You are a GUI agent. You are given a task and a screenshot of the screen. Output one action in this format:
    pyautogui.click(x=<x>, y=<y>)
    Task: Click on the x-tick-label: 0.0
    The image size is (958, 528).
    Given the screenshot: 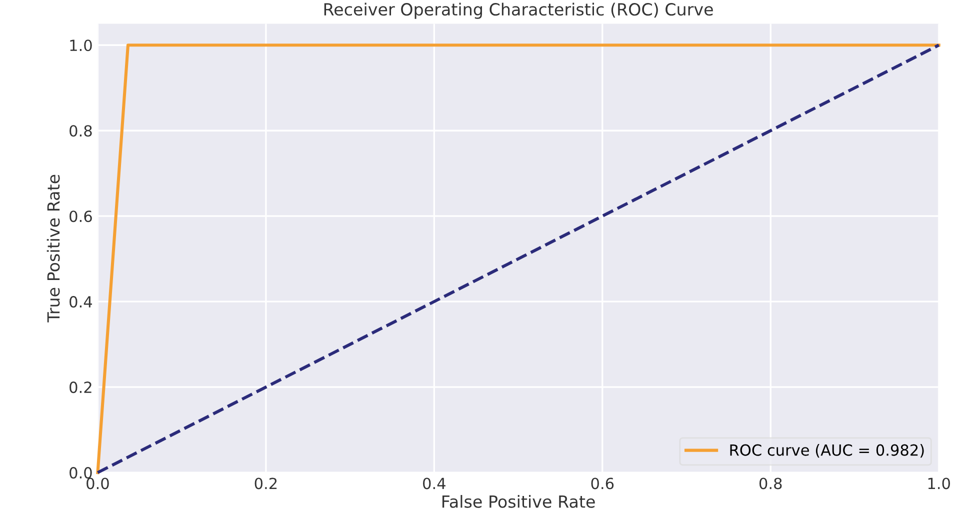 What is the action you would take?
    pyautogui.click(x=97, y=484)
    